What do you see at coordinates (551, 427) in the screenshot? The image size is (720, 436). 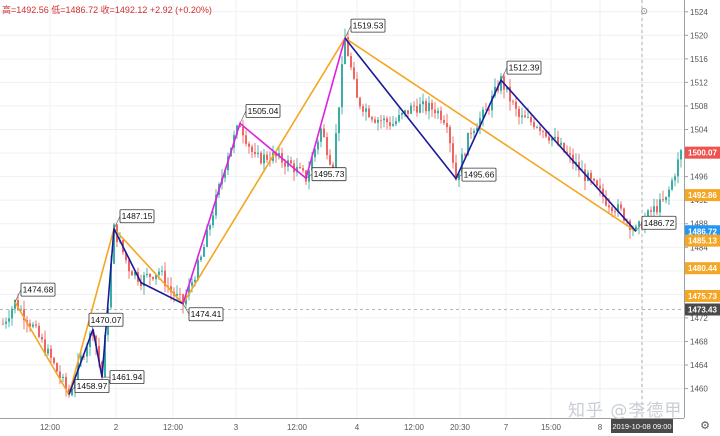 I see `x-tick-label: 15:00` at bounding box center [551, 427].